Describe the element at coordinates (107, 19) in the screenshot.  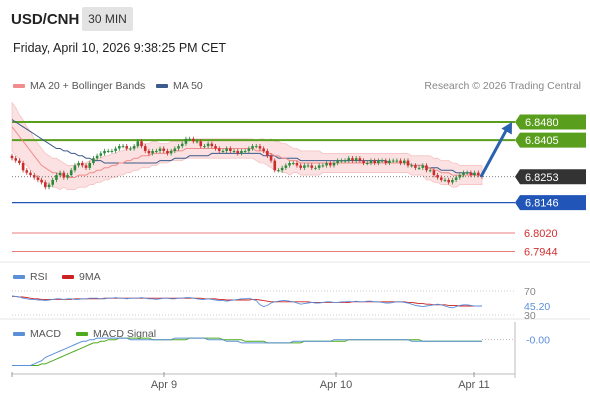
I see `timeframe-button: 30 MIN` at that location.